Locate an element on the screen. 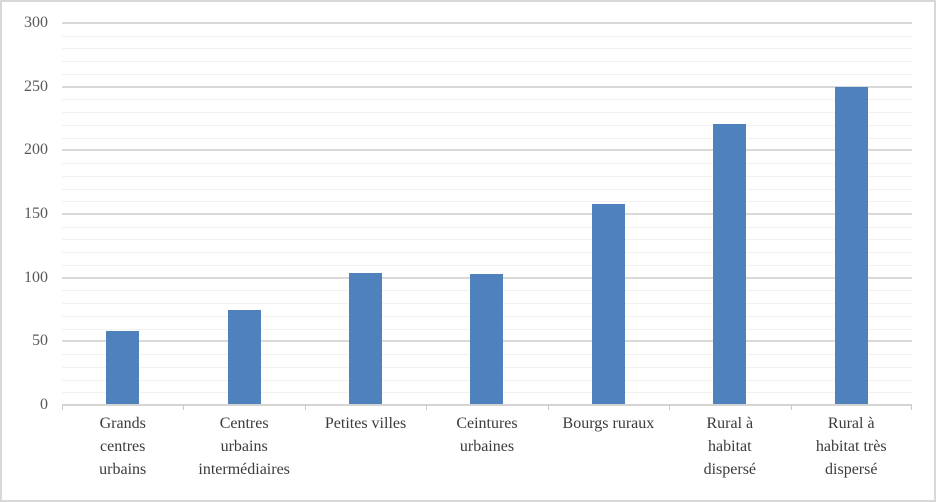  x-axis-line is located at coordinates (487, 405).